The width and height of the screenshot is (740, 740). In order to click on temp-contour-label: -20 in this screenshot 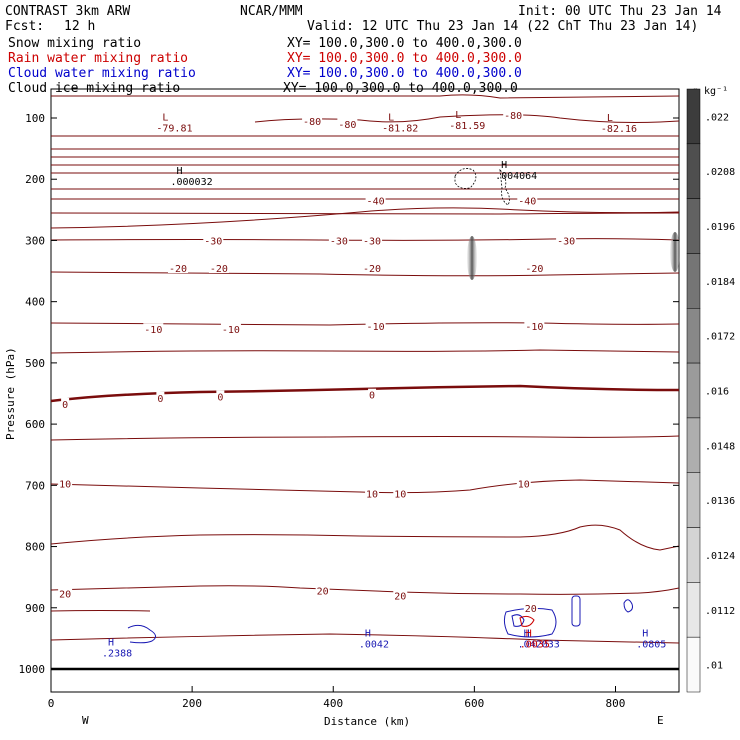, I will do `click(372, 269)`.